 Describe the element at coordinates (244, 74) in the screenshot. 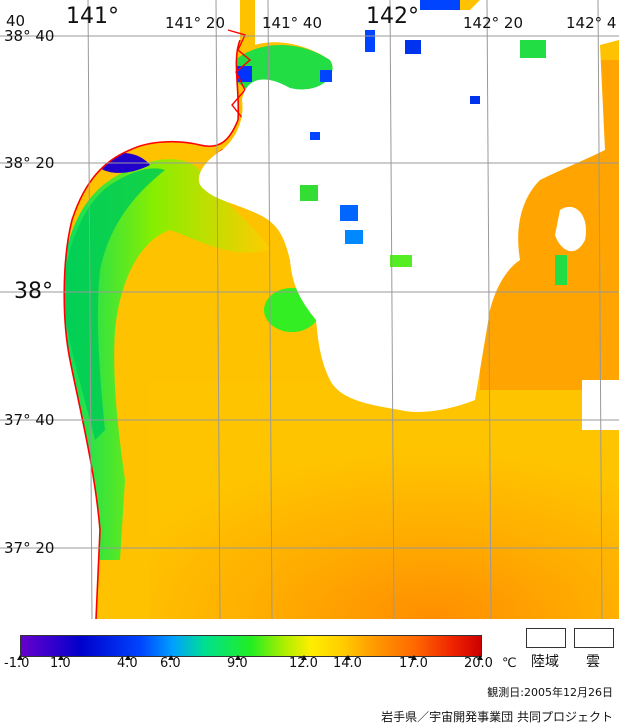

I see `cold-spot` at that location.